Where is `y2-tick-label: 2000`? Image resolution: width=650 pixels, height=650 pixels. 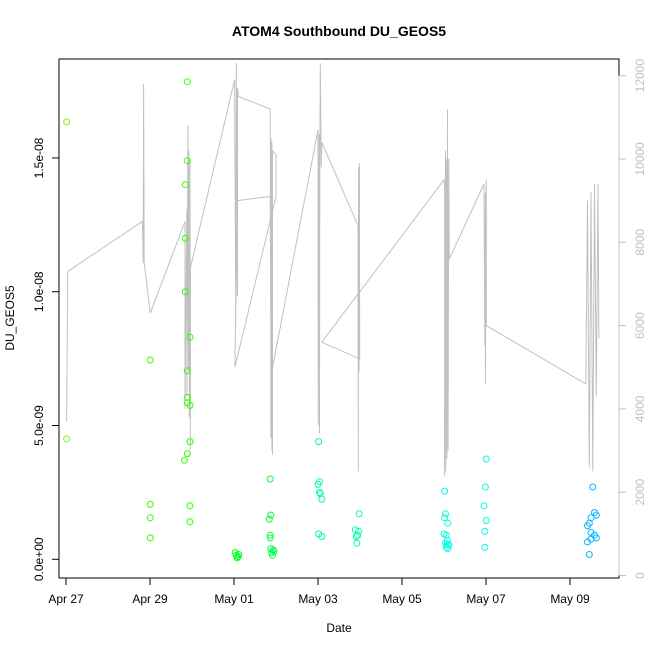
y2-tick-label: 2000 is located at coordinates (640, 492).